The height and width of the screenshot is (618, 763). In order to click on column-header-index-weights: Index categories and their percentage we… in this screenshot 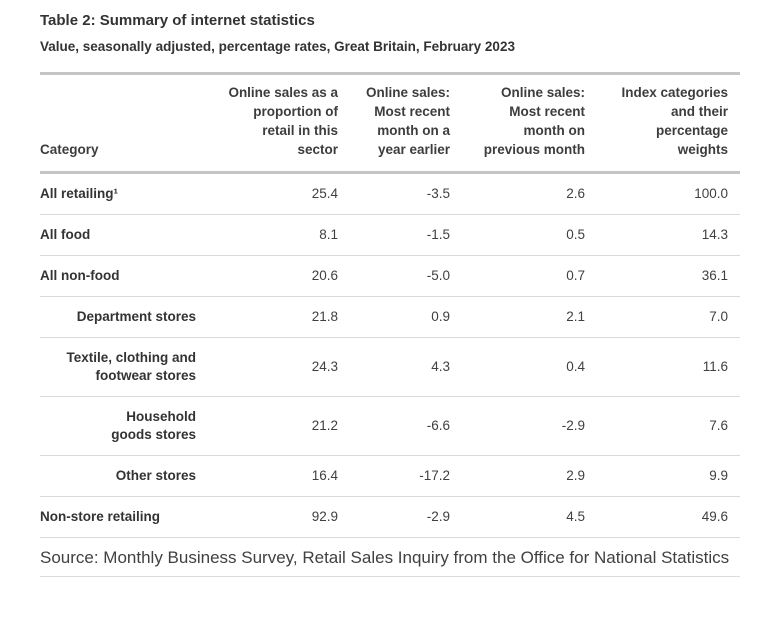, I will do `click(674, 121)`.